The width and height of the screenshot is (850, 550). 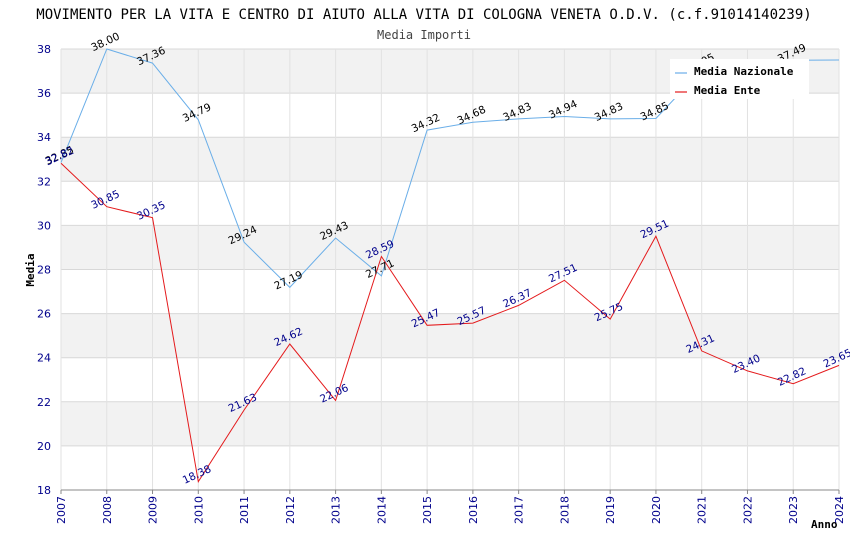 What do you see at coordinates (44, 358) in the screenshot?
I see `y-tick-label: 24` at bounding box center [44, 358].